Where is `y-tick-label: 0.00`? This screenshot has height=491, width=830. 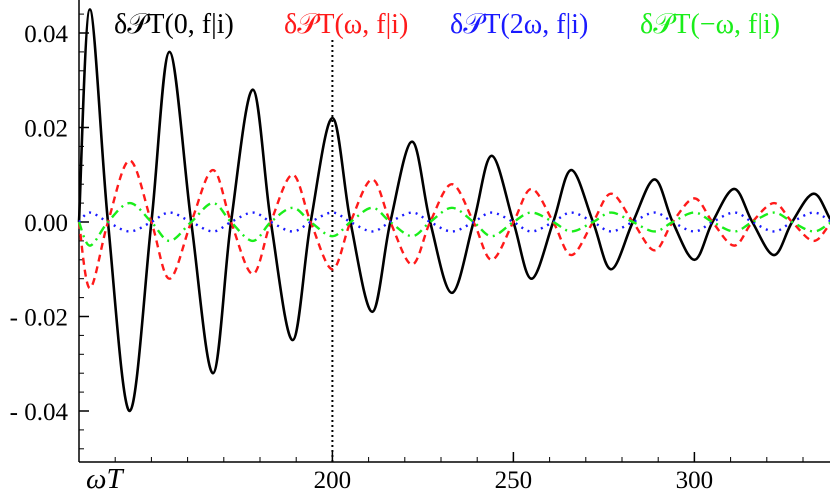
y-tick-label: 0.00 is located at coordinates (46, 223).